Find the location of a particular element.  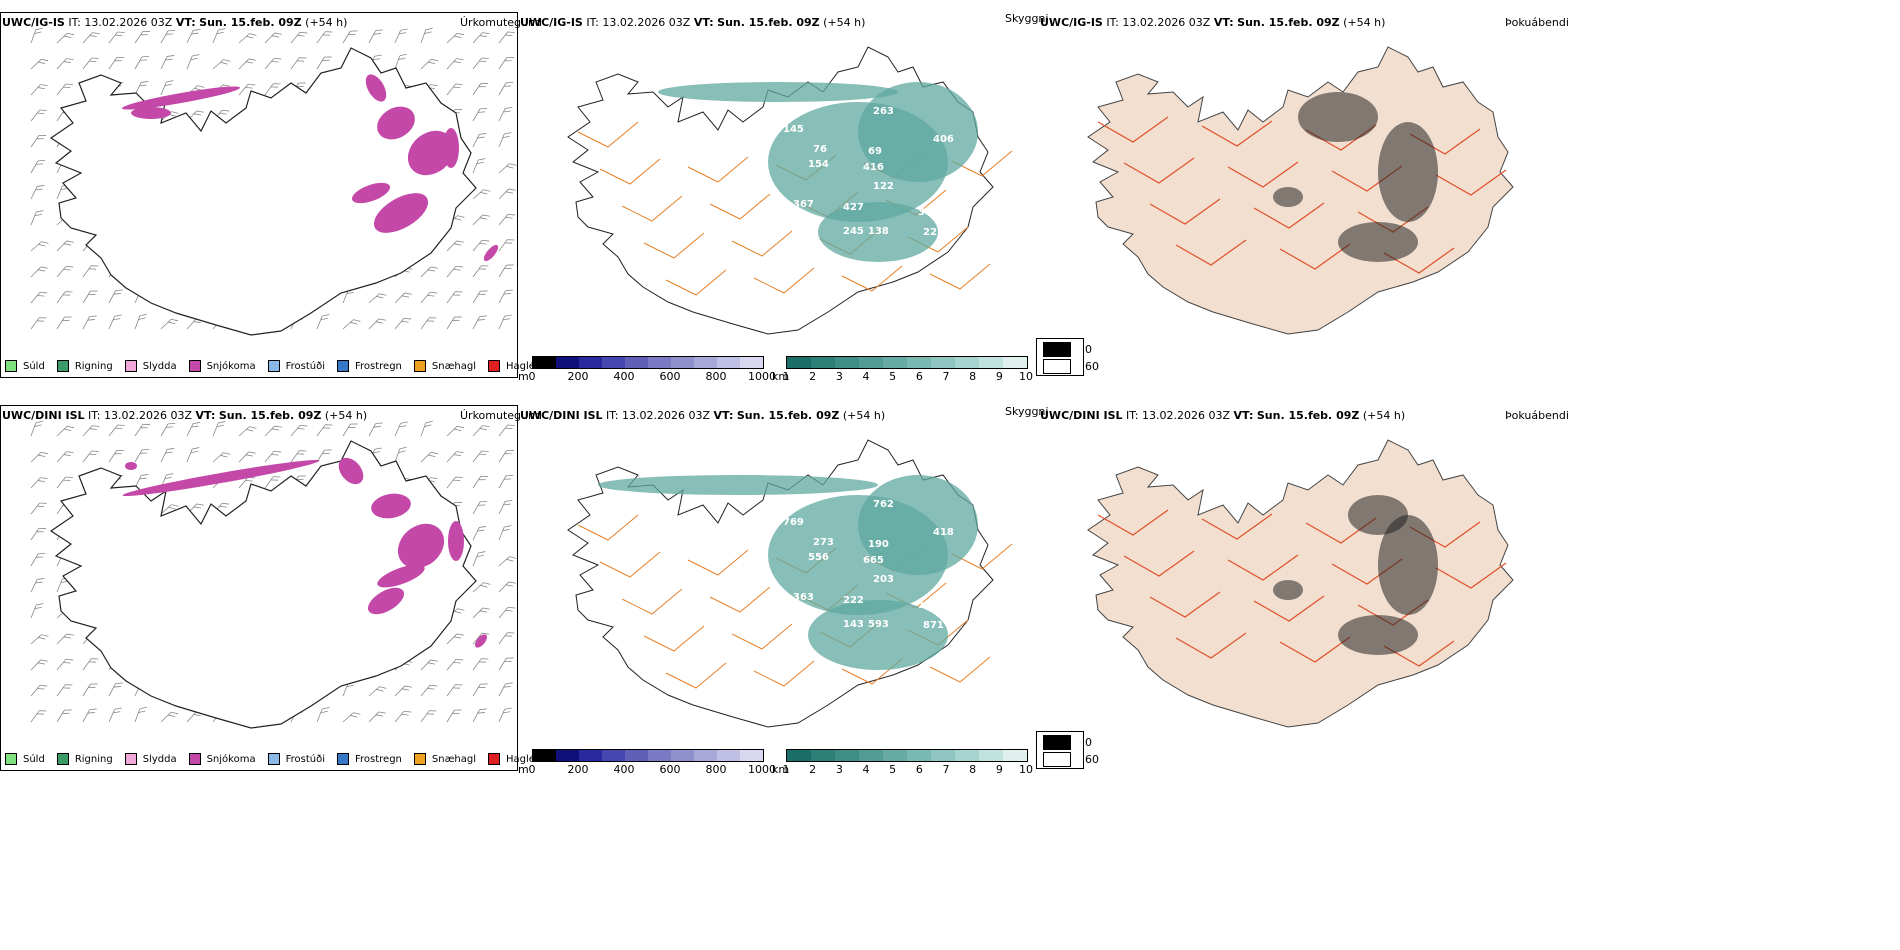

scale-tick-label: 8 is located at coordinates (973, 769).